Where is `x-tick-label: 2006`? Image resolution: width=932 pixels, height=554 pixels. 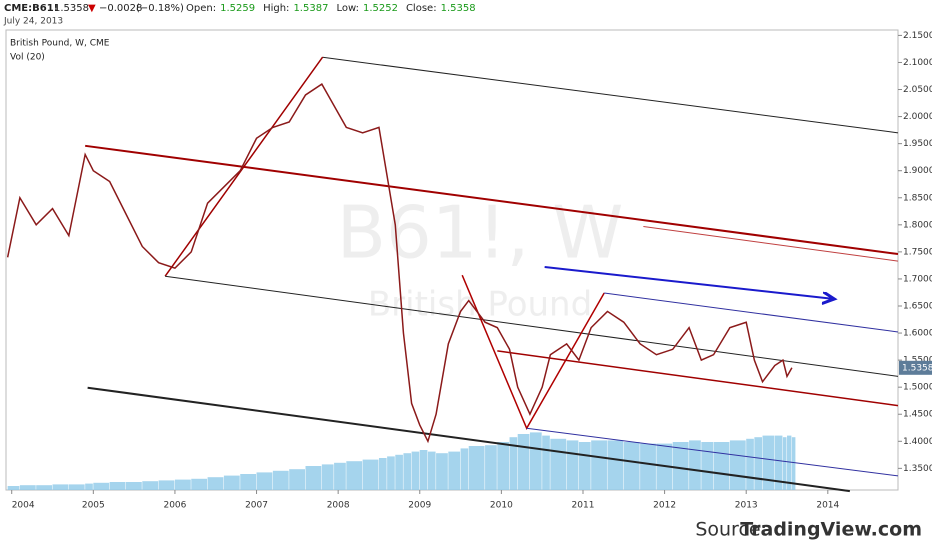
x-tick-label: 2006 is located at coordinates (174, 506).